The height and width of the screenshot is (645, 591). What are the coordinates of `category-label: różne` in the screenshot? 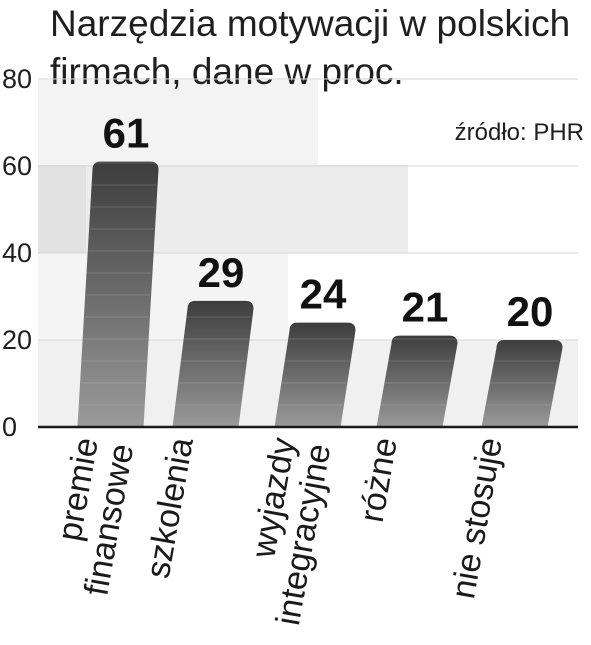 It's located at (379, 480).